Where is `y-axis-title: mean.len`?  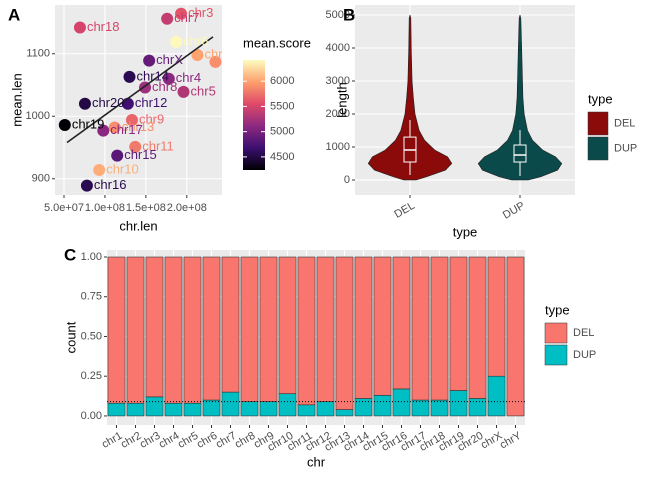
y-axis-title: mean.len is located at coordinates (16, 99).